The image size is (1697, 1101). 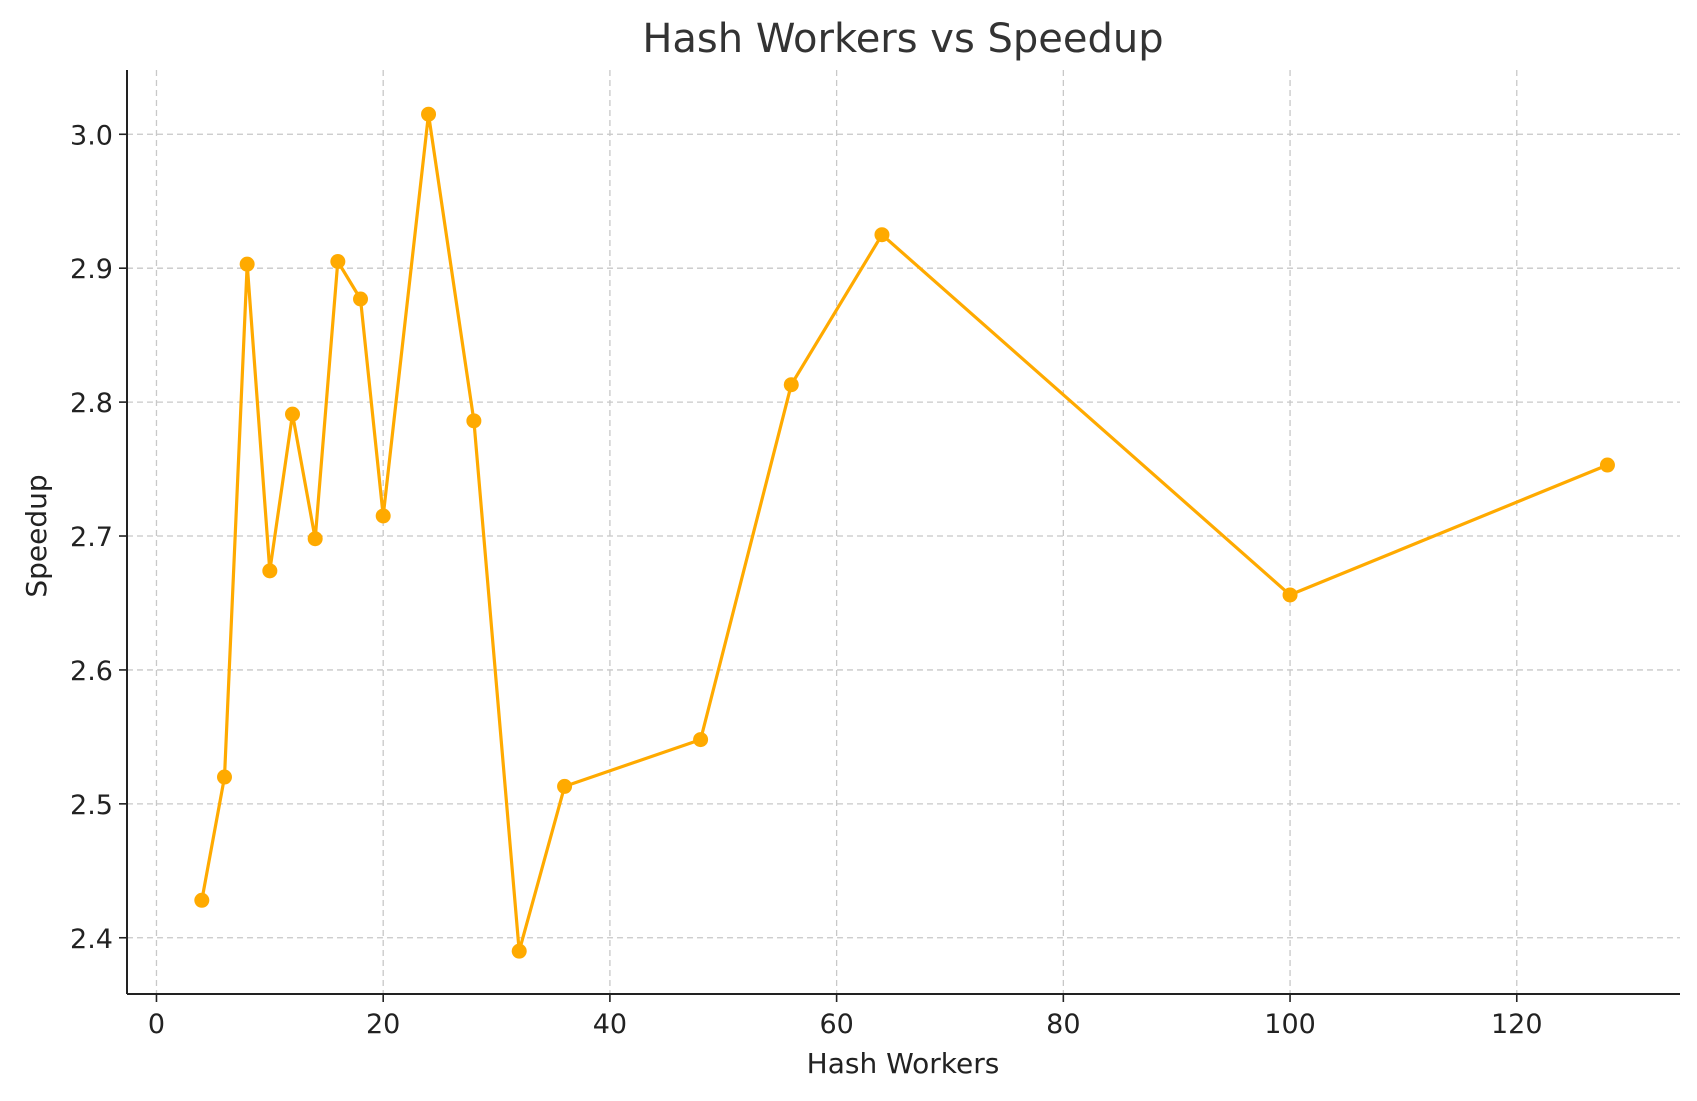 What do you see at coordinates (91, 939) in the screenshot?
I see `y-tick-label: 2.4` at bounding box center [91, 939].